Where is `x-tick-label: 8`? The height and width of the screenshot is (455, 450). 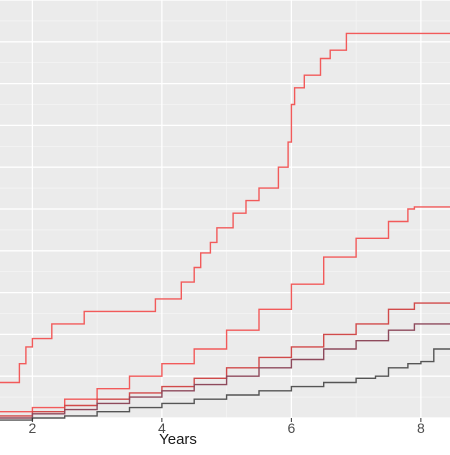 x-tick-label: 8 is located at coordinates (421, 428).